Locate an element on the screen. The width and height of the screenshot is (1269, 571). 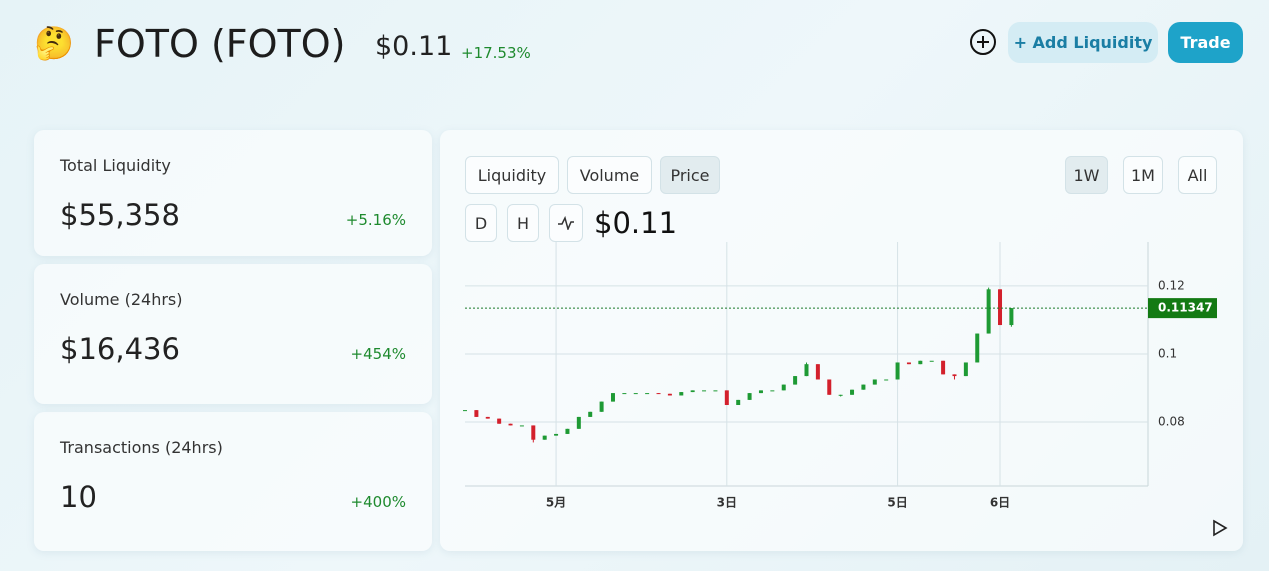
stat-label: Transactions (24hrs) is located at coordinates (141, 447).